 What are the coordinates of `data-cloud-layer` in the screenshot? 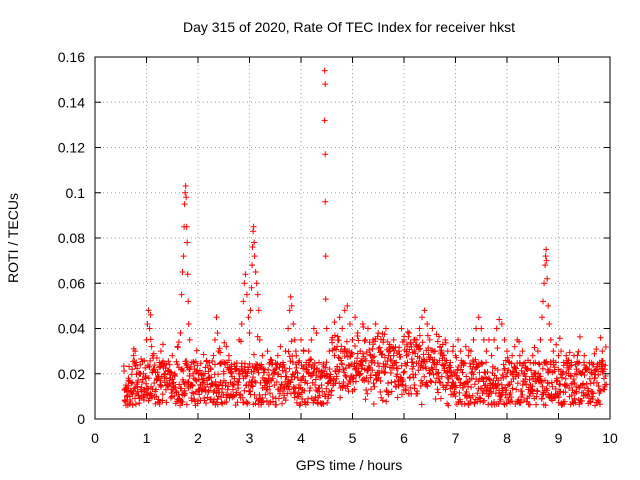 It's located at (365, 364).